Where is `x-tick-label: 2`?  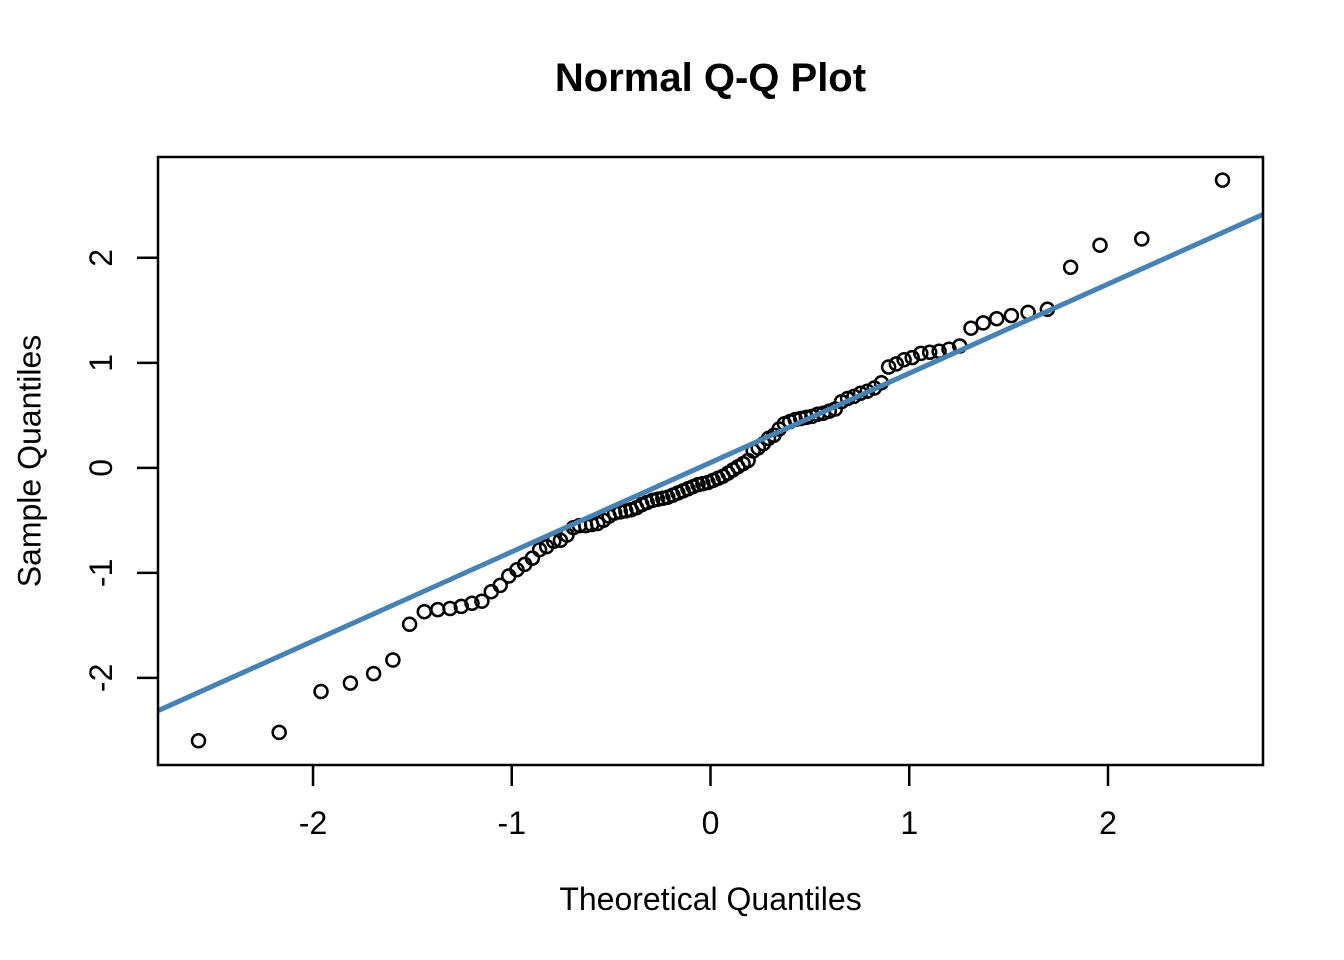 x-tick-label: 2 is located at coordinates (1108, 823).